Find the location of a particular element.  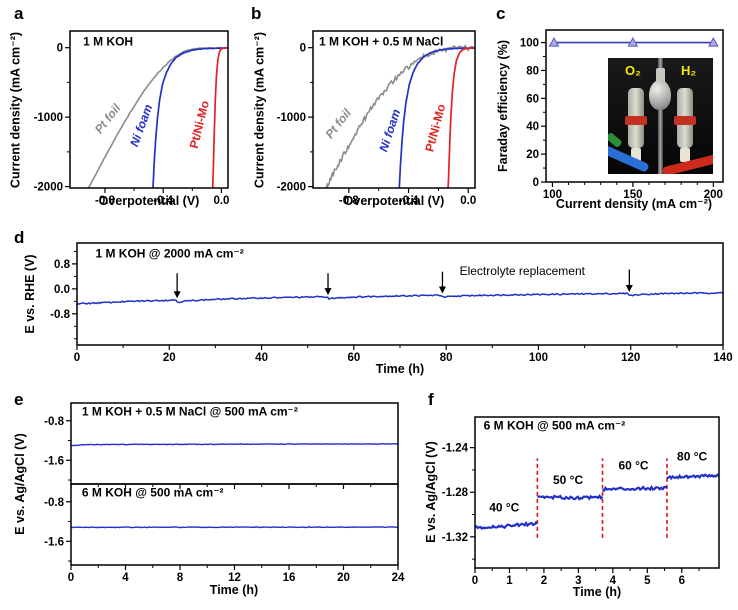

fitting-right-graphic is located at coordinates (685, 155).